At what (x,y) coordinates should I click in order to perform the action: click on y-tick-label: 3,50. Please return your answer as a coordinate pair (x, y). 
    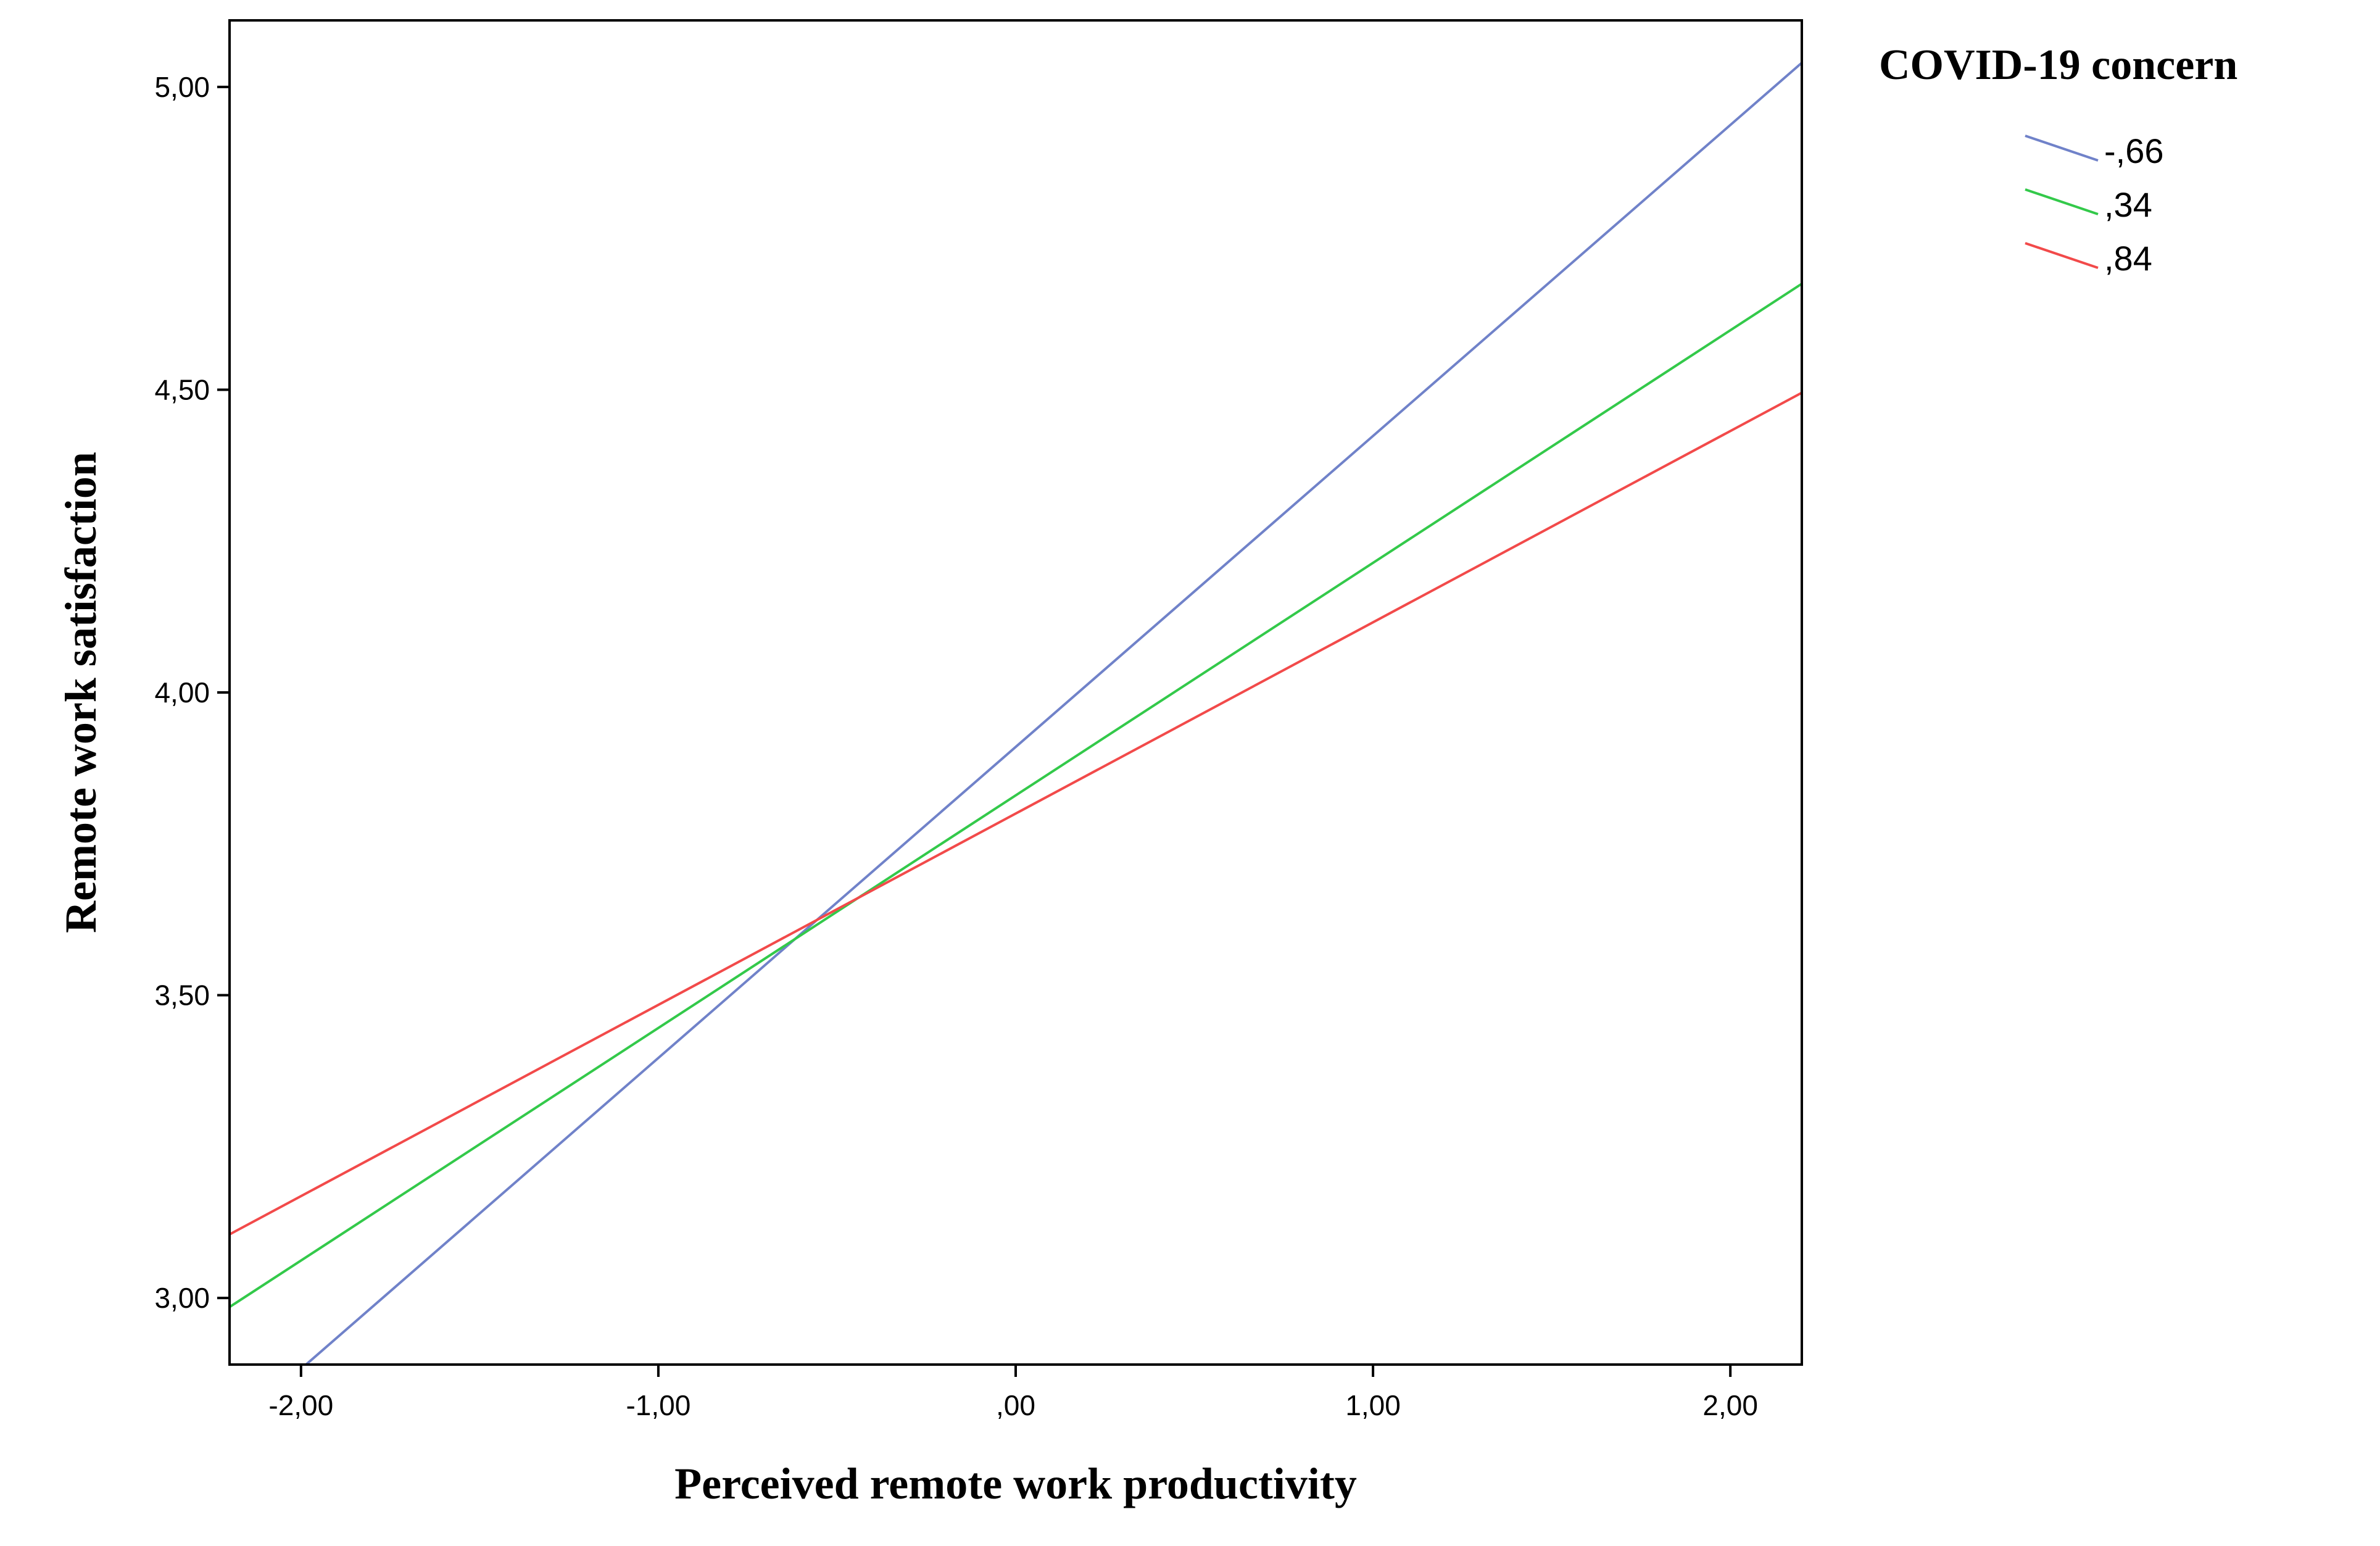
    Looking at the image, I should click on (182, 996).